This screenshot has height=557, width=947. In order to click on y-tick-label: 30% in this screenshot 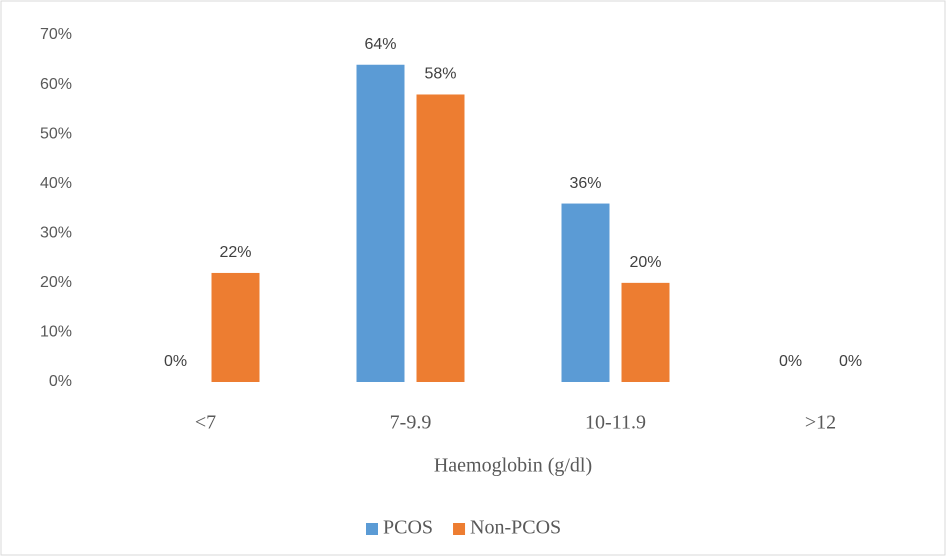, I will do `click(56, 233)`.